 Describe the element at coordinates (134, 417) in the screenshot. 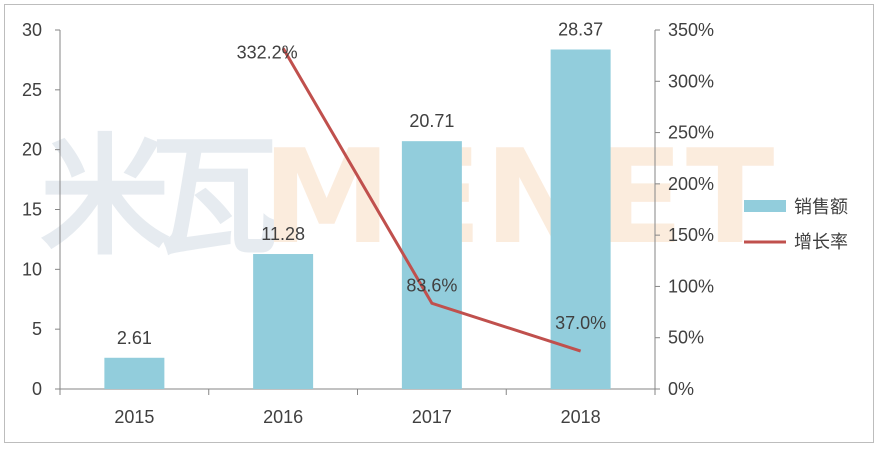

I see `x-tick-label: 2015` at that location.